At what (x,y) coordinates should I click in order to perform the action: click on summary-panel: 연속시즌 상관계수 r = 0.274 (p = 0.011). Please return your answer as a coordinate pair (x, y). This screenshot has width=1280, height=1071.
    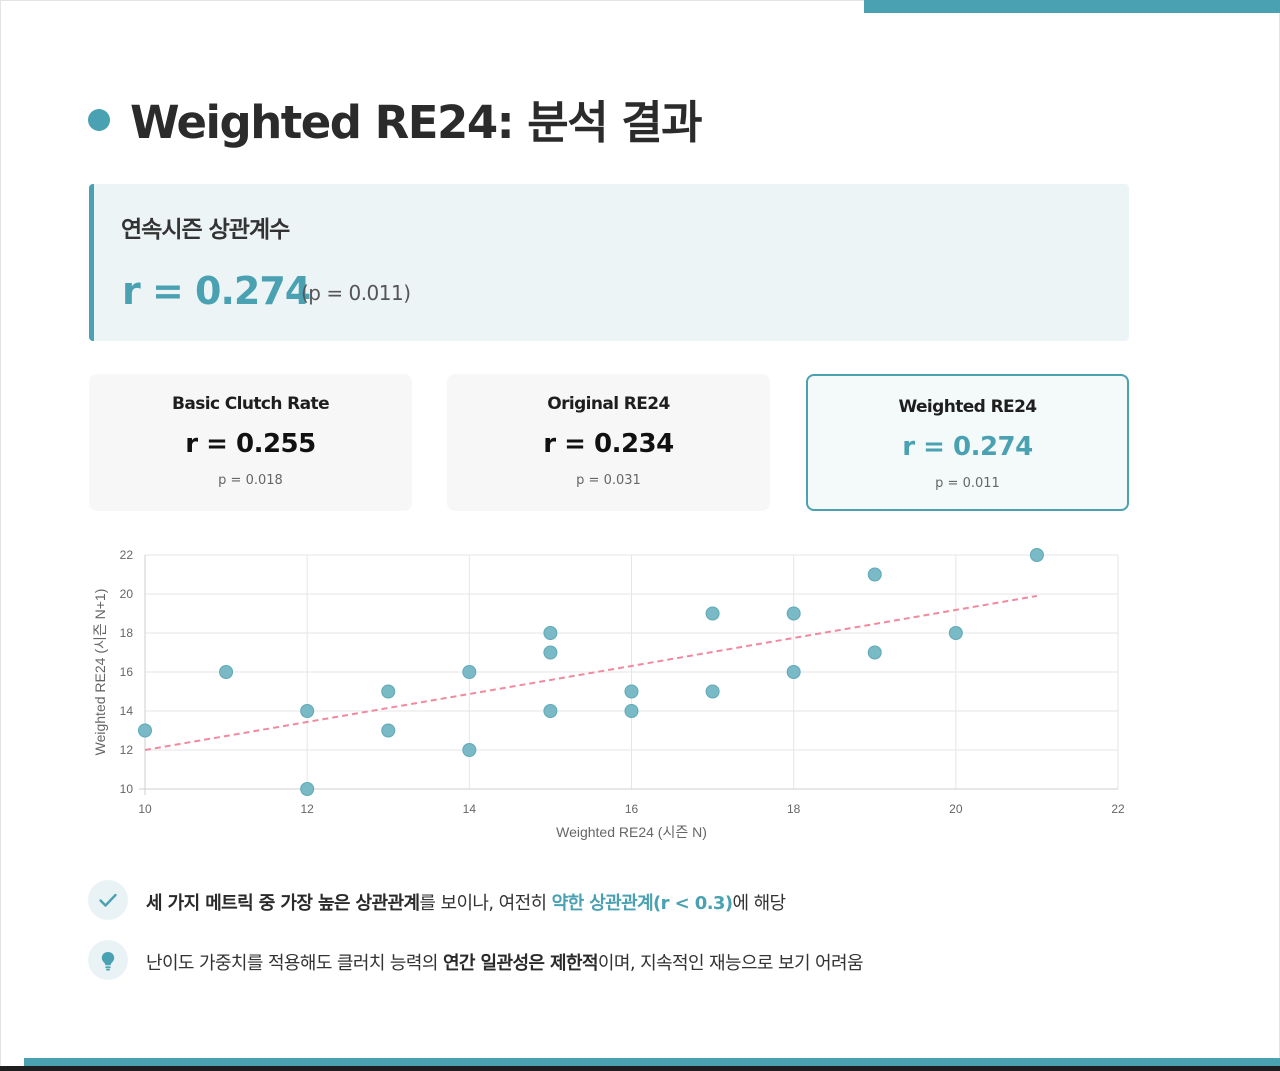
    Looking at the image, I should click on (609, 262).